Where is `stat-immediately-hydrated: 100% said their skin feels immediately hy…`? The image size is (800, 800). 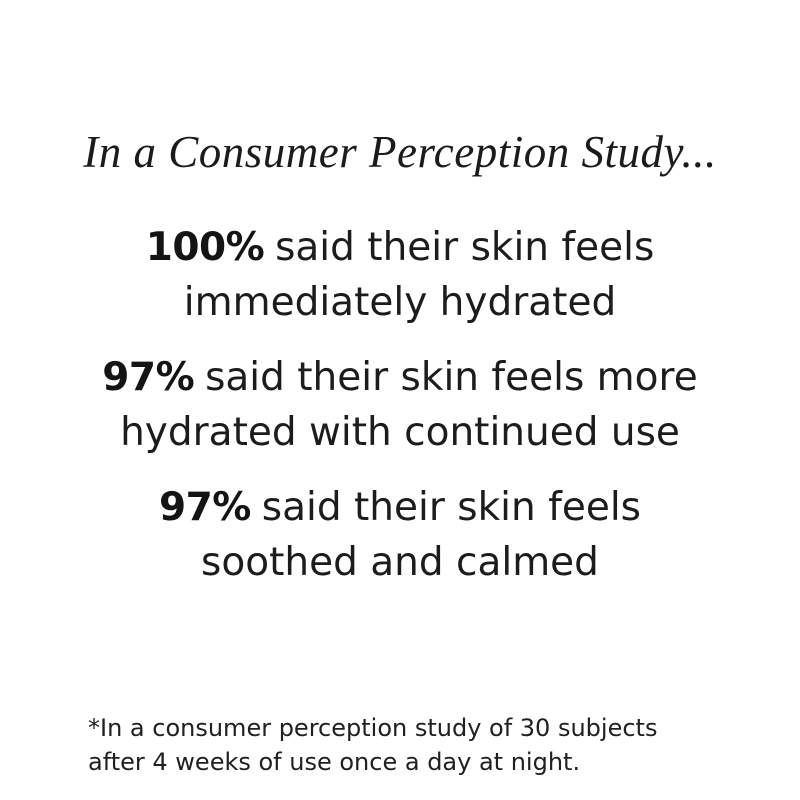
stat-immediately-hydrated: 100% said their skin feels immediately hy… is located at coordinates (400, 275).